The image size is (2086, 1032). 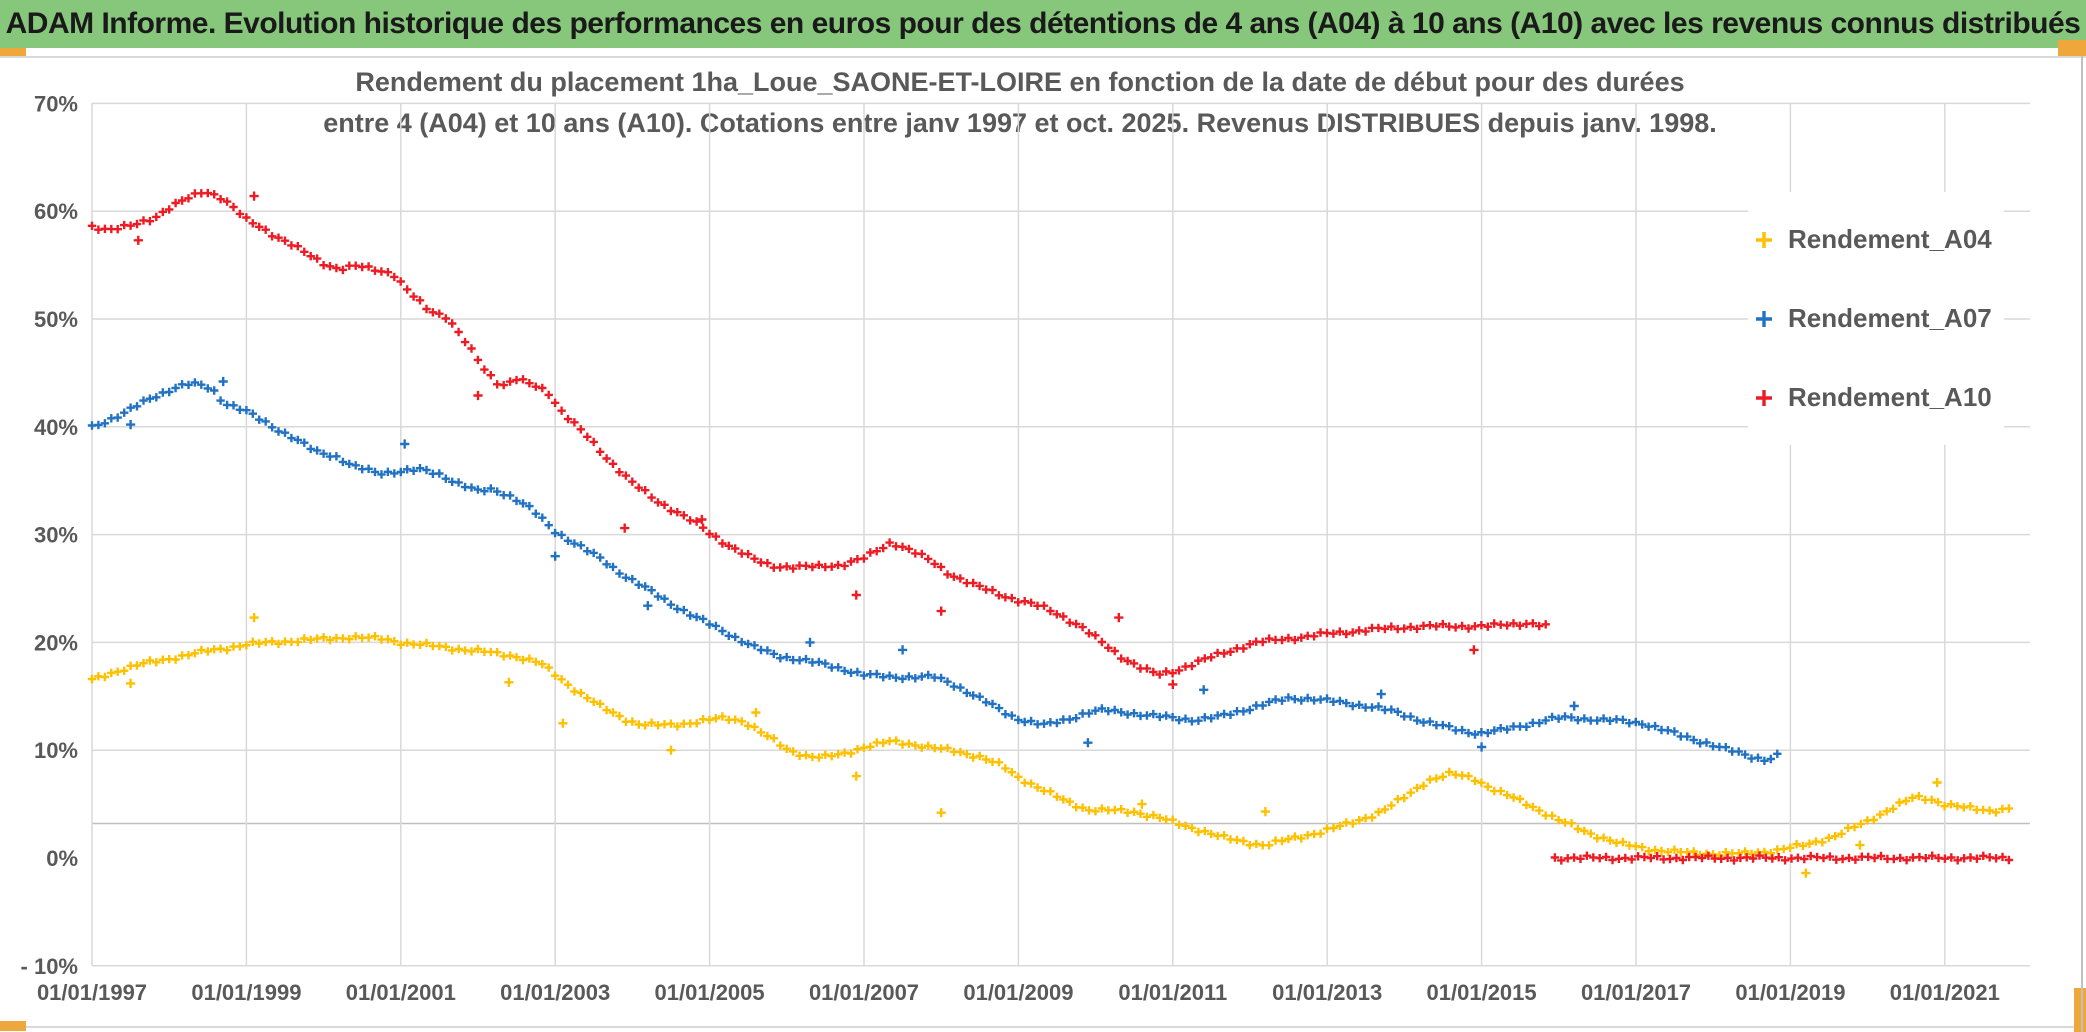 What do you see at coordinates (1890, 397) in the screenshot?
I see `legend-label: Rendement_A10` at bounding box center [1890, 397].